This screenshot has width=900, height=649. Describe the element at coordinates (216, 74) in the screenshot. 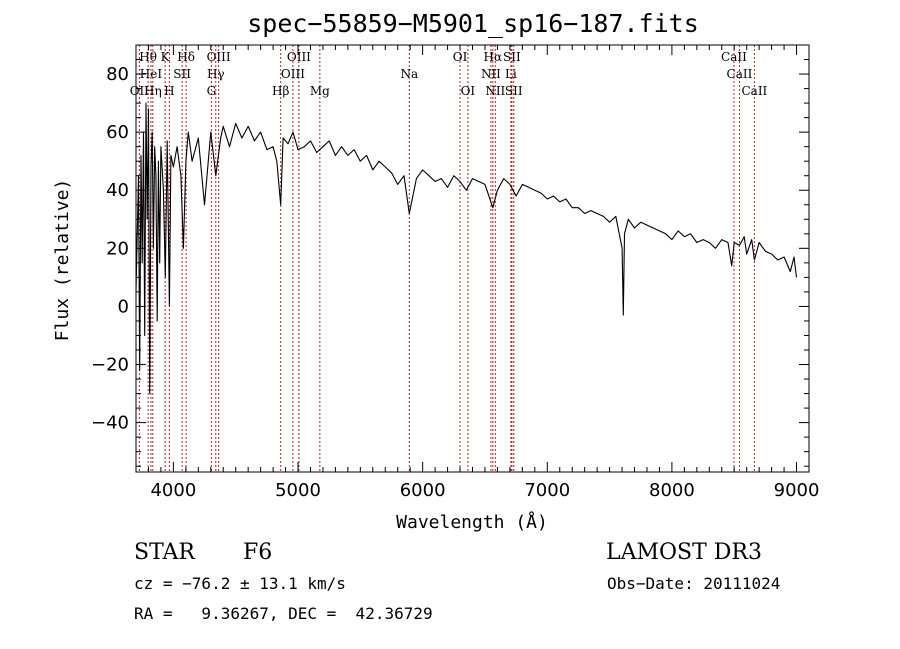

I see `spectral-line-label: Hγ` at that location.